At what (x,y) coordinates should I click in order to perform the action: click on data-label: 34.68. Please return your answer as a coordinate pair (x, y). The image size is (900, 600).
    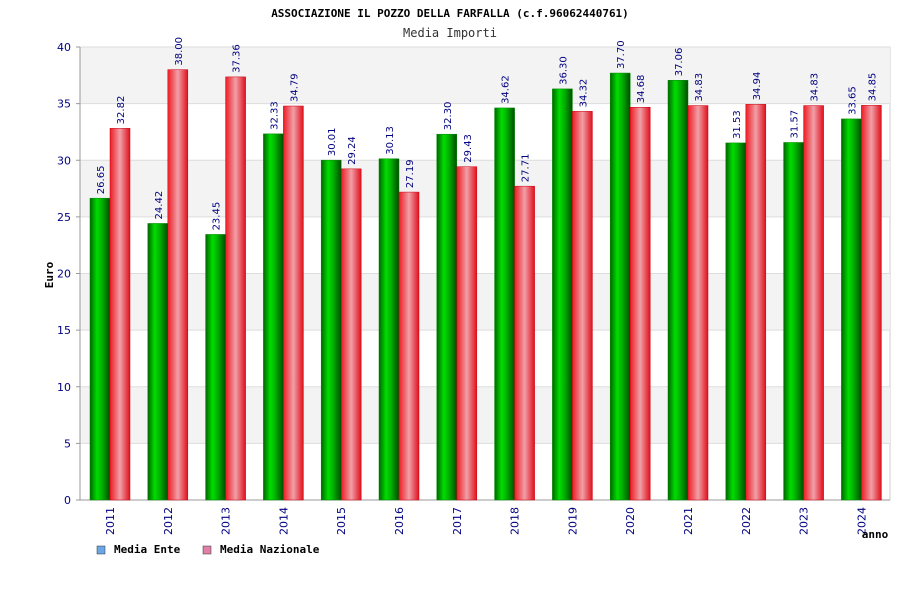
    Looking at the image, I should click on (641, 89).